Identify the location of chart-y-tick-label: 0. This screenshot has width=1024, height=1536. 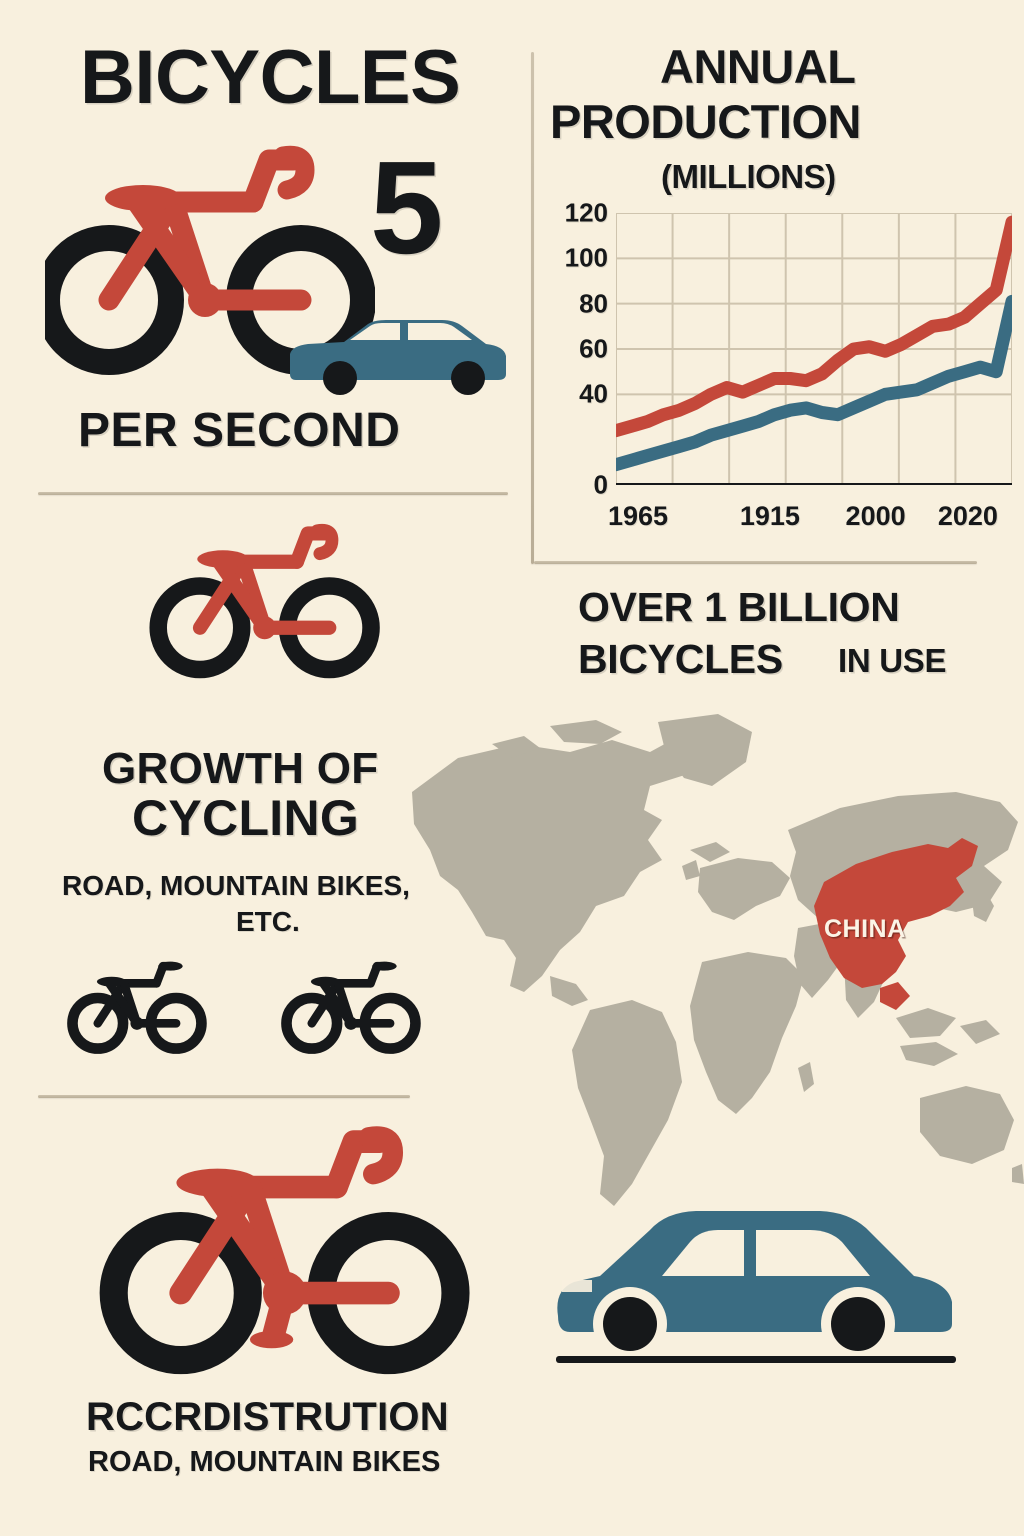
(600, 484).